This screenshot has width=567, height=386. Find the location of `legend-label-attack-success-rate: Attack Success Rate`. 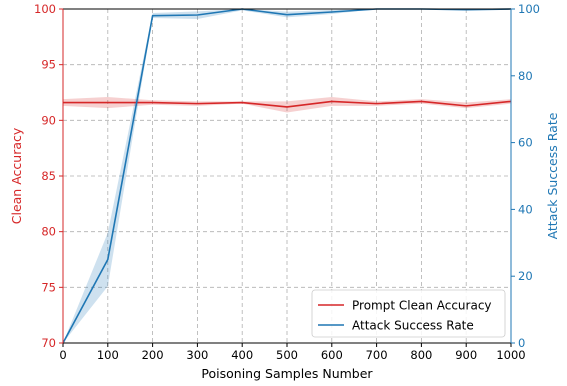

legend-label-attack-success-rate: Attack Success Rate is located at coordinates (413, 326).